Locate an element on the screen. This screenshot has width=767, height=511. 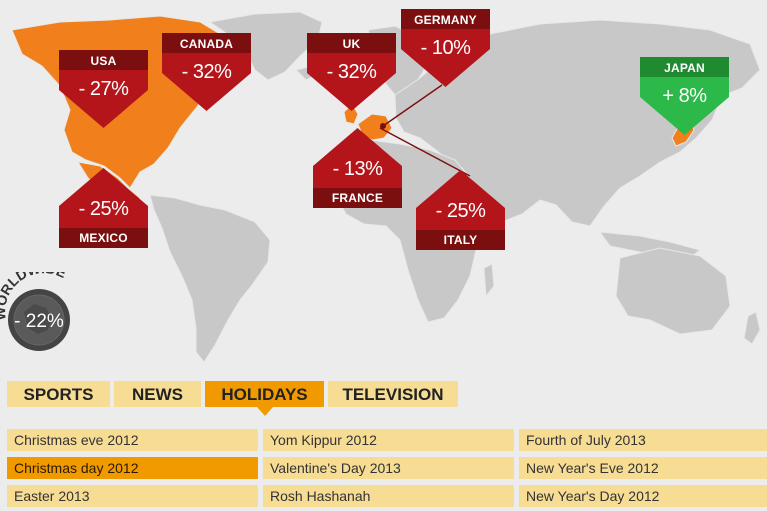
marker-uk-shape is located at coordinates (351, 72).